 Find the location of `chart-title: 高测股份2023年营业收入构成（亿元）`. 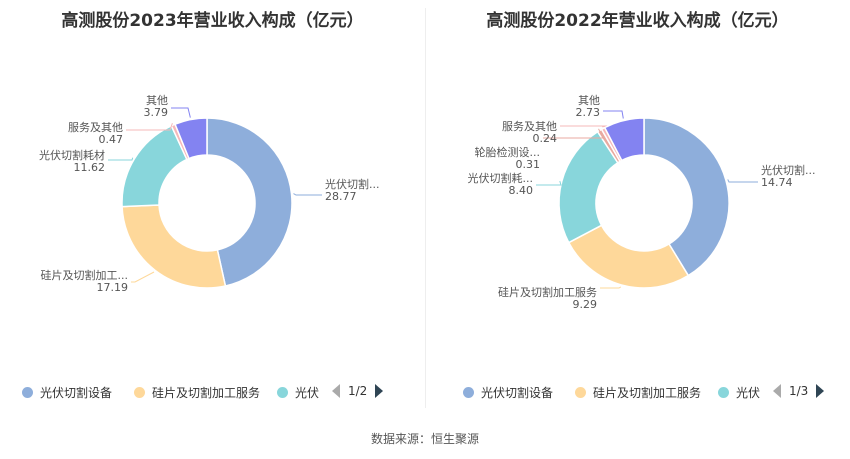

chart-title: 高测股份2023年营业收入构成（亿元） is located at coordinates (212, 21).